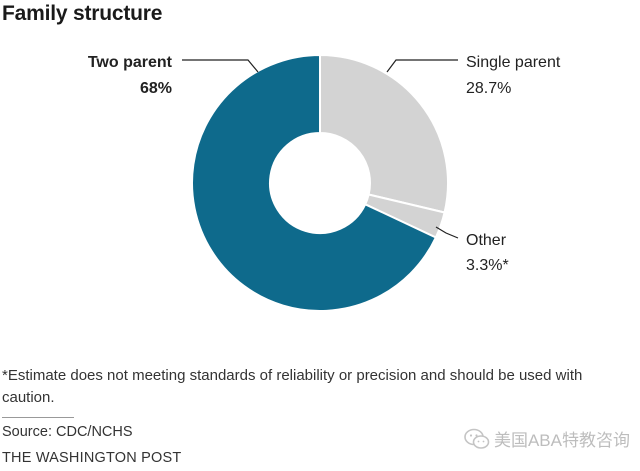 The width and height of the screenshot is (640, 471). Describe the element at coordinates (513, 62) in the screenshot. I see `slice-label-single-parent: Single parent` at that location.